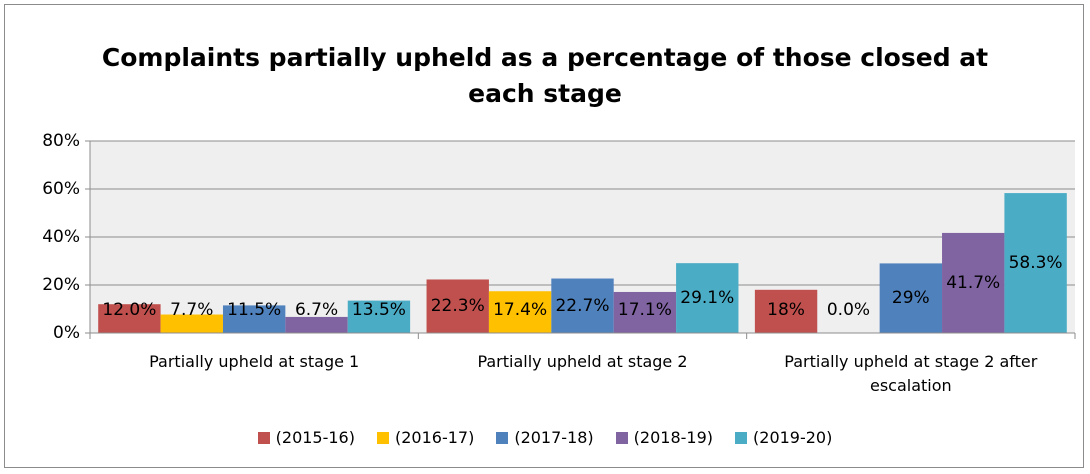 The image size is (1090, 474). Describe the element at coordinates (61, 285) in the screenshot. I see `y-tick-label: 20%` at that location.